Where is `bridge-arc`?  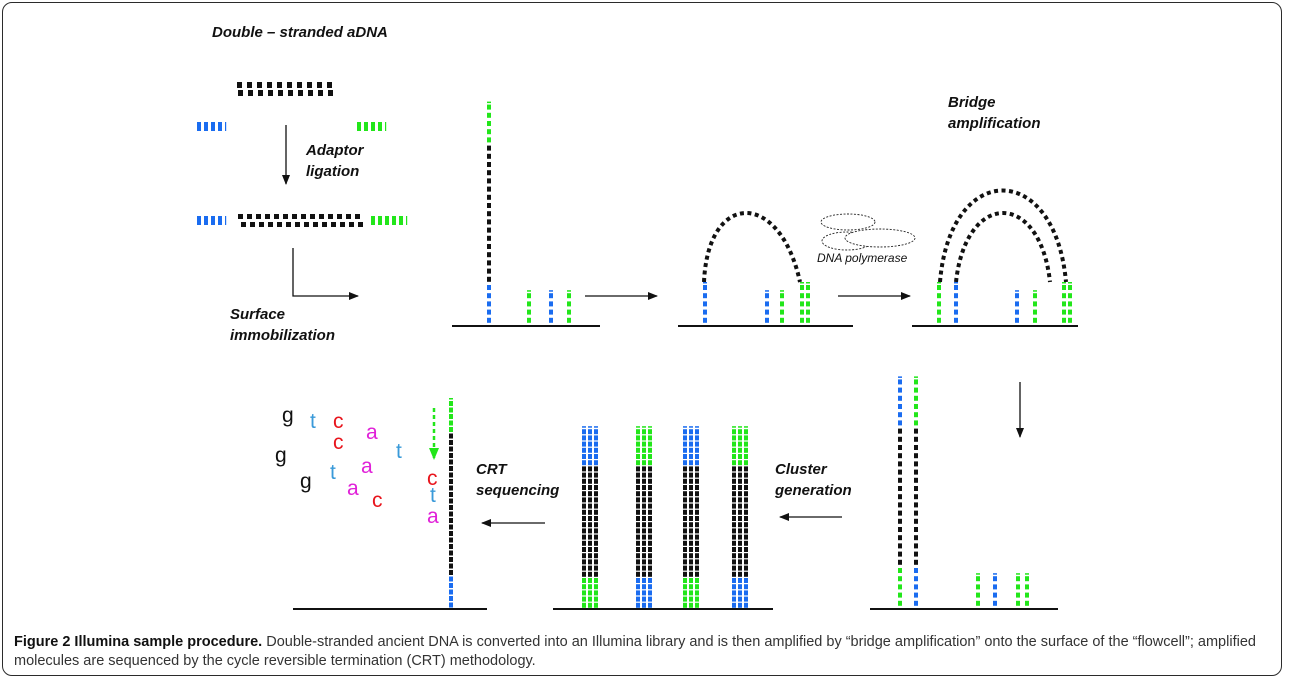
bridge-arc is located at coordinates (1003, 247).